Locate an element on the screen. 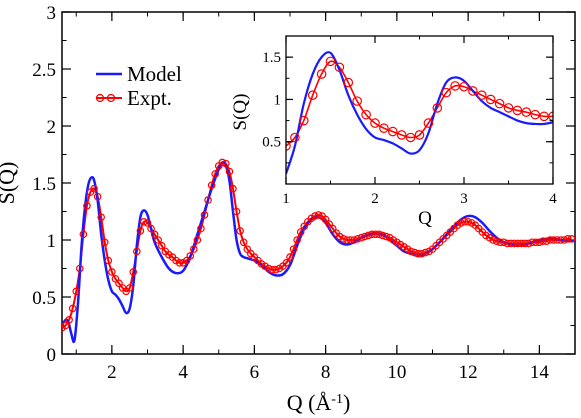  y-tick-label: 0.5 is located at coordinates (44, 298).